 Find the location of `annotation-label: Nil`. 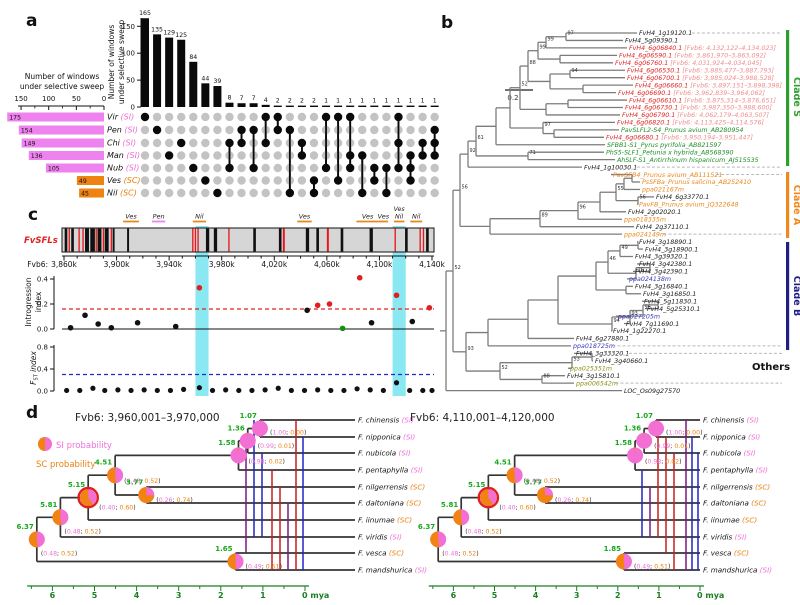

annotation-label: Nil is located at coordinates (399, 217).